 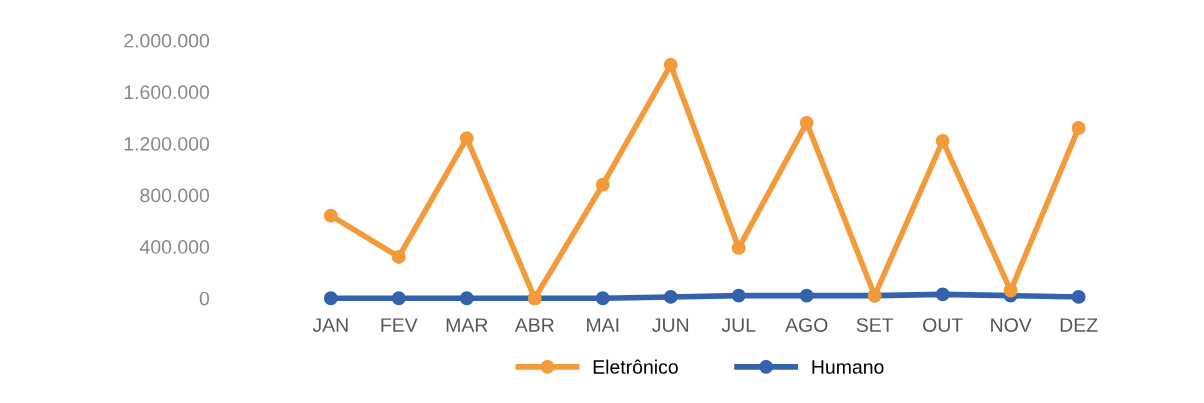 What do you see at coordinates (167, 40) in the screenshot?
I see `y-tick-label: 2.000.000` at bounding box center [167, 40].